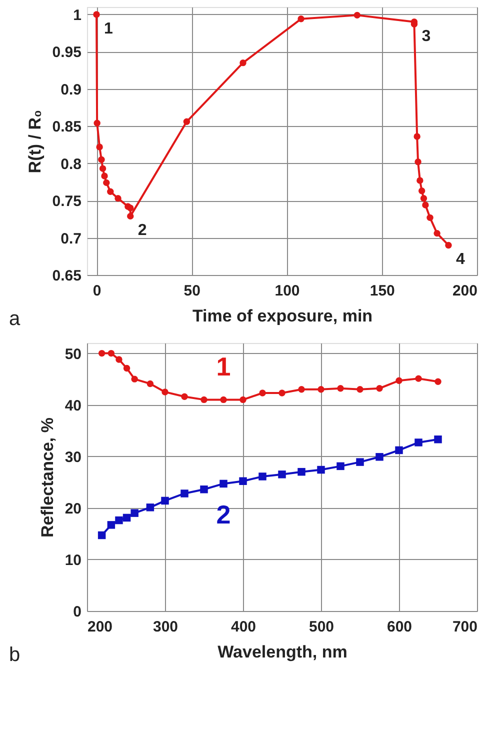 The image size is (499, 754). What do you see at coordinates (321, 627) in the screenshot?
I see `x-tick-label: 500` at bounding box center [321, 627].